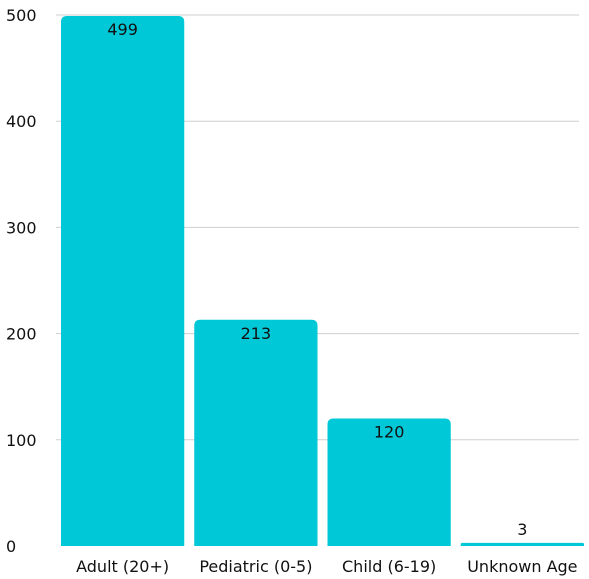 This screenshot has height=579, width=589. I want to click on y-tick-label: 300, so click(21, 227).